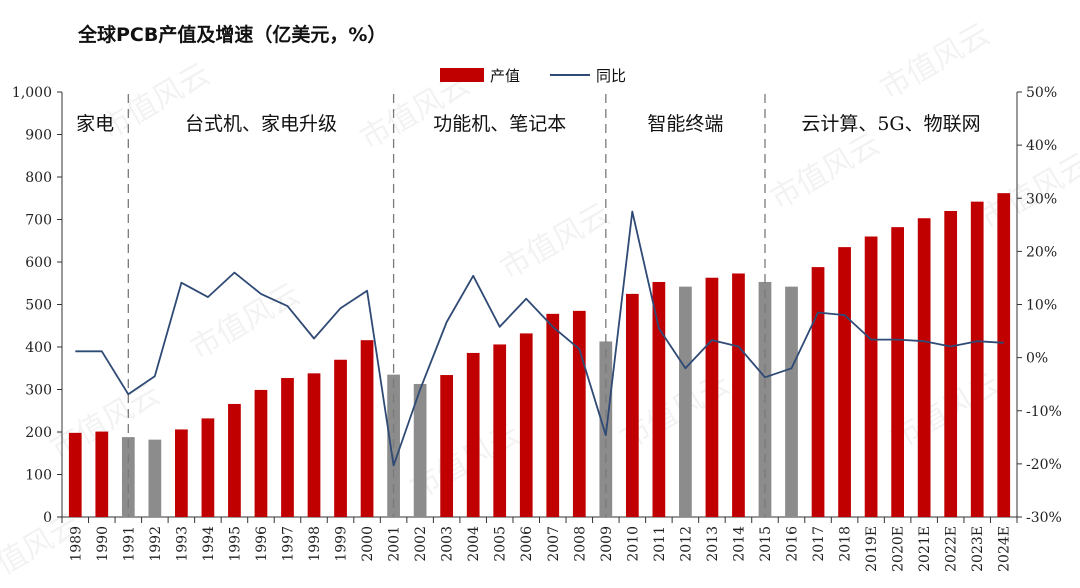  What do you see at coordinates (819, 544) in the screenshot?
I see `x-tick-label: 2017` at bounding box center [819, 544].